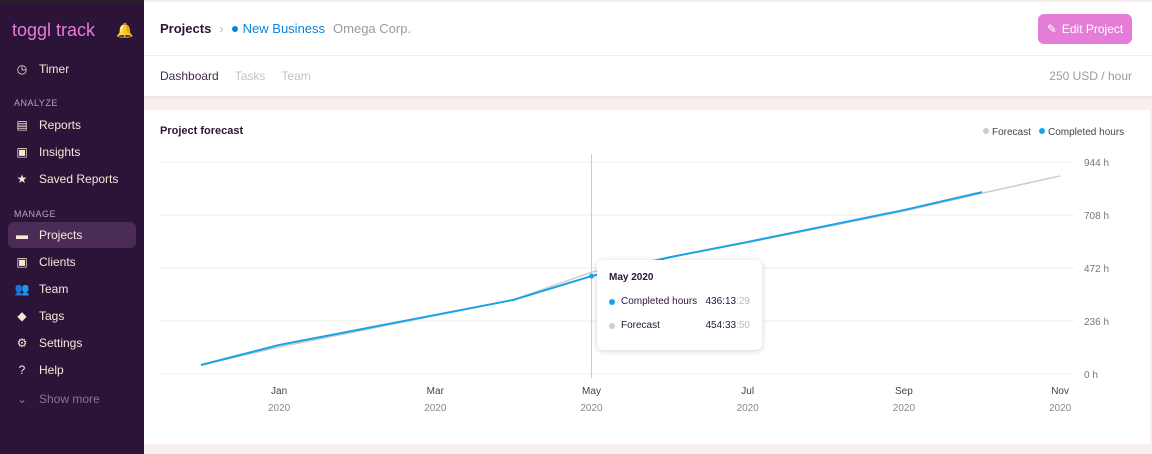 The width and height of the screenshot is (1152, 454). What do you see at coordinates (1096, 269) in the screenshot?
I see `y-tick-label: 472 h` at bounding box center [1096, 269].